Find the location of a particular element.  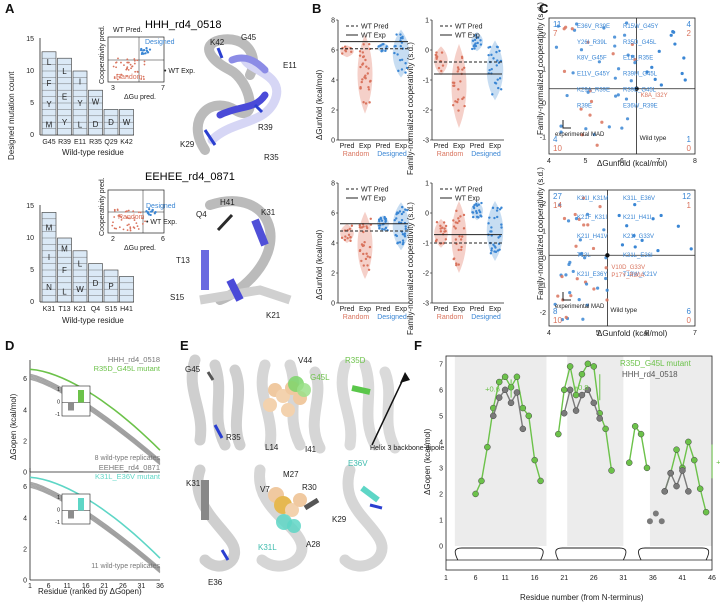

inset-ylabel: Cooperativity pred. is located at coordinates (102, 54).